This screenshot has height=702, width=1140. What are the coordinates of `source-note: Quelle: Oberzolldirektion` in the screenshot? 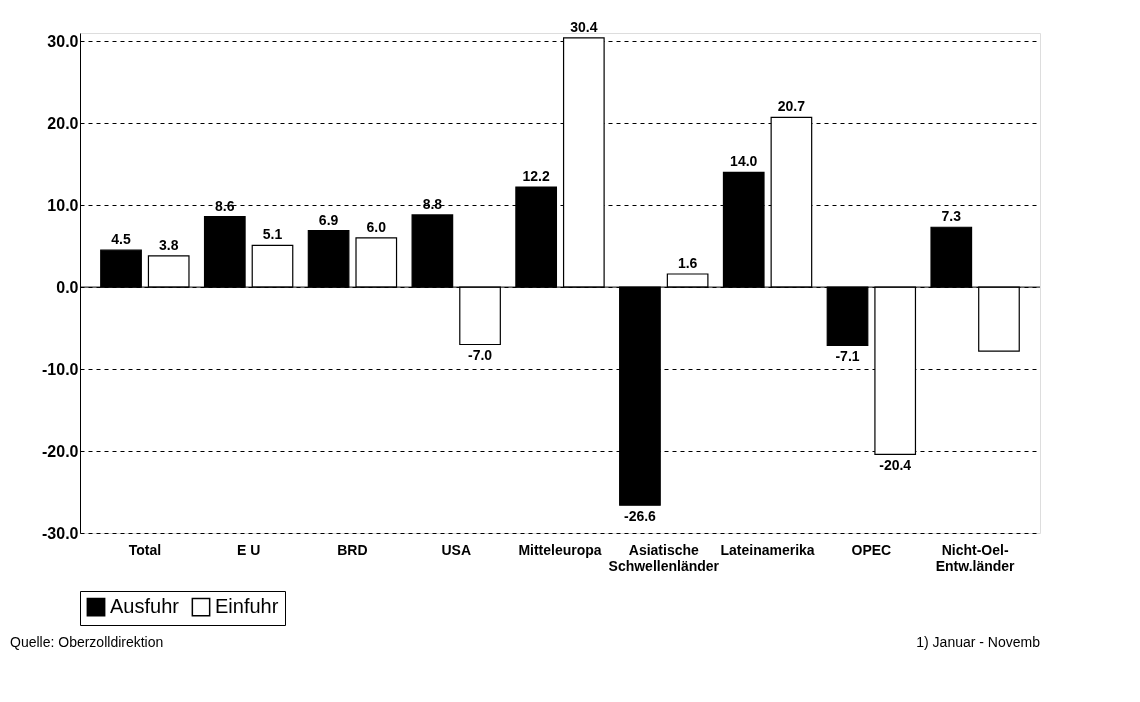 It's located at (87, 642).